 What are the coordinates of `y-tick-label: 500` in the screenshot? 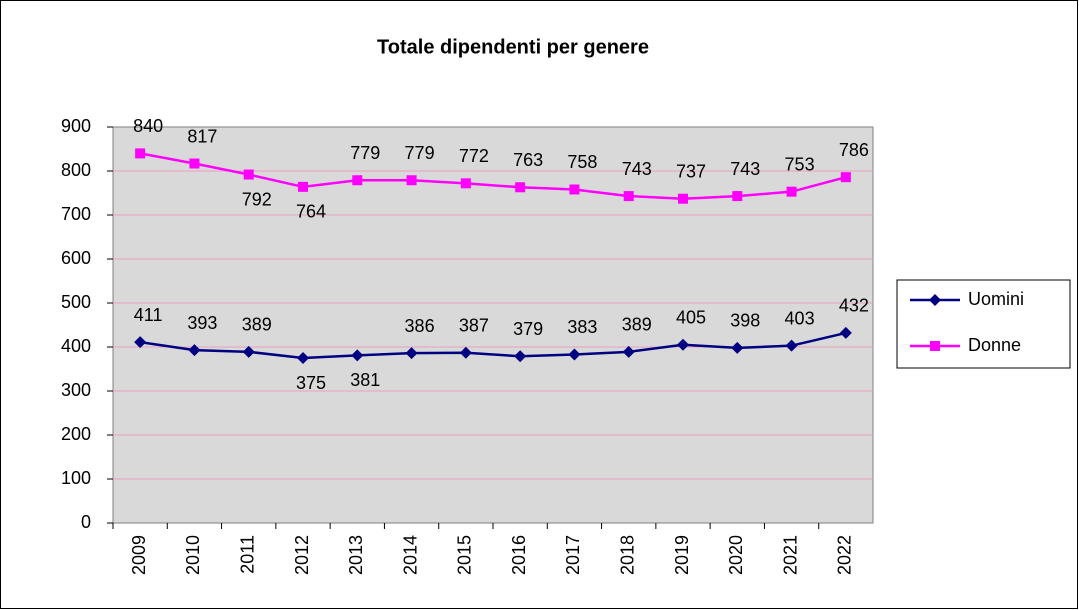 It's located at (76, 302).